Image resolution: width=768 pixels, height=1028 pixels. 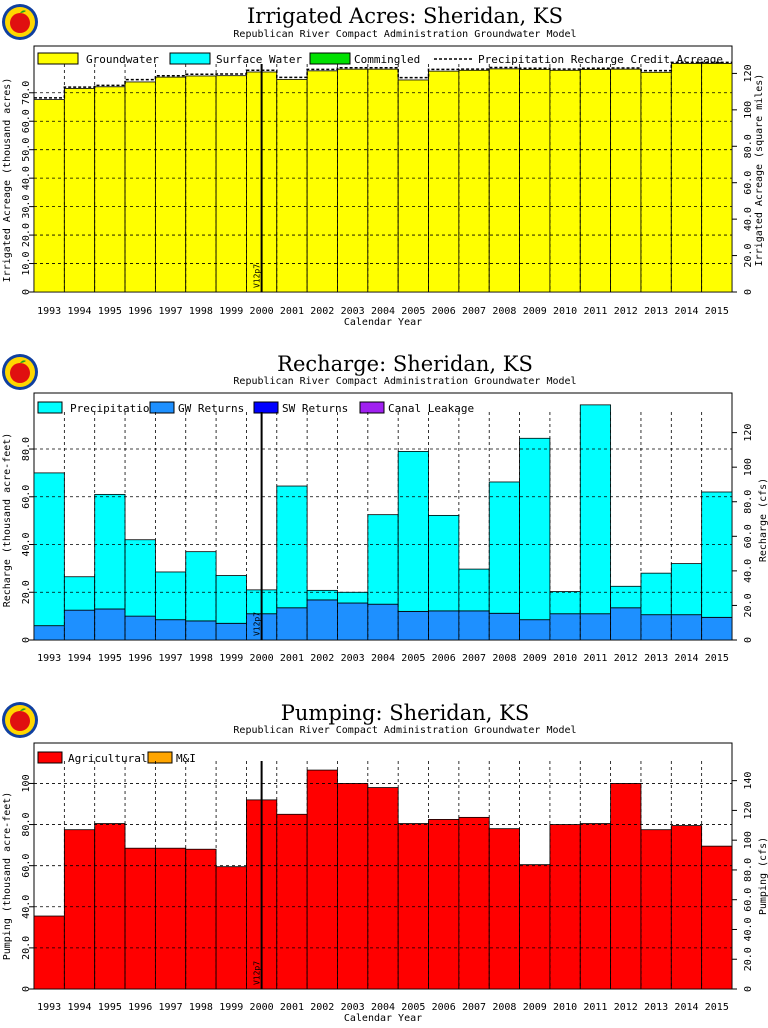 What do you see at coordinates (413, 186) in the screenshot?
I see `bar-groundwater-2005` at bounding box center [413, 186].